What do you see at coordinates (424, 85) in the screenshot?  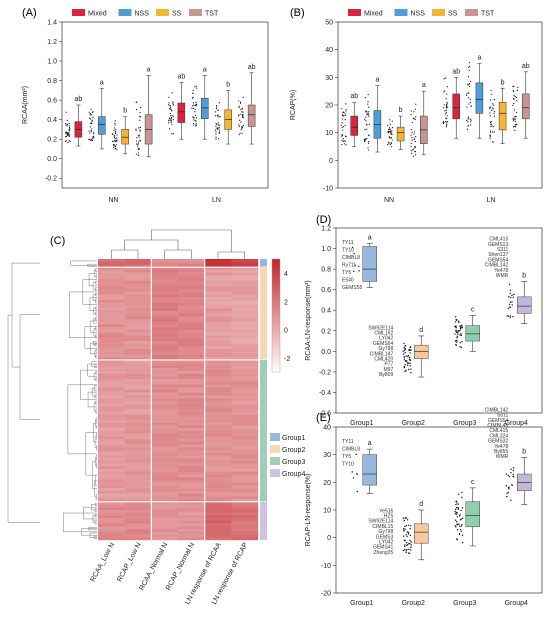 I see `significance-letter: a` at bounding box center [424, 85].